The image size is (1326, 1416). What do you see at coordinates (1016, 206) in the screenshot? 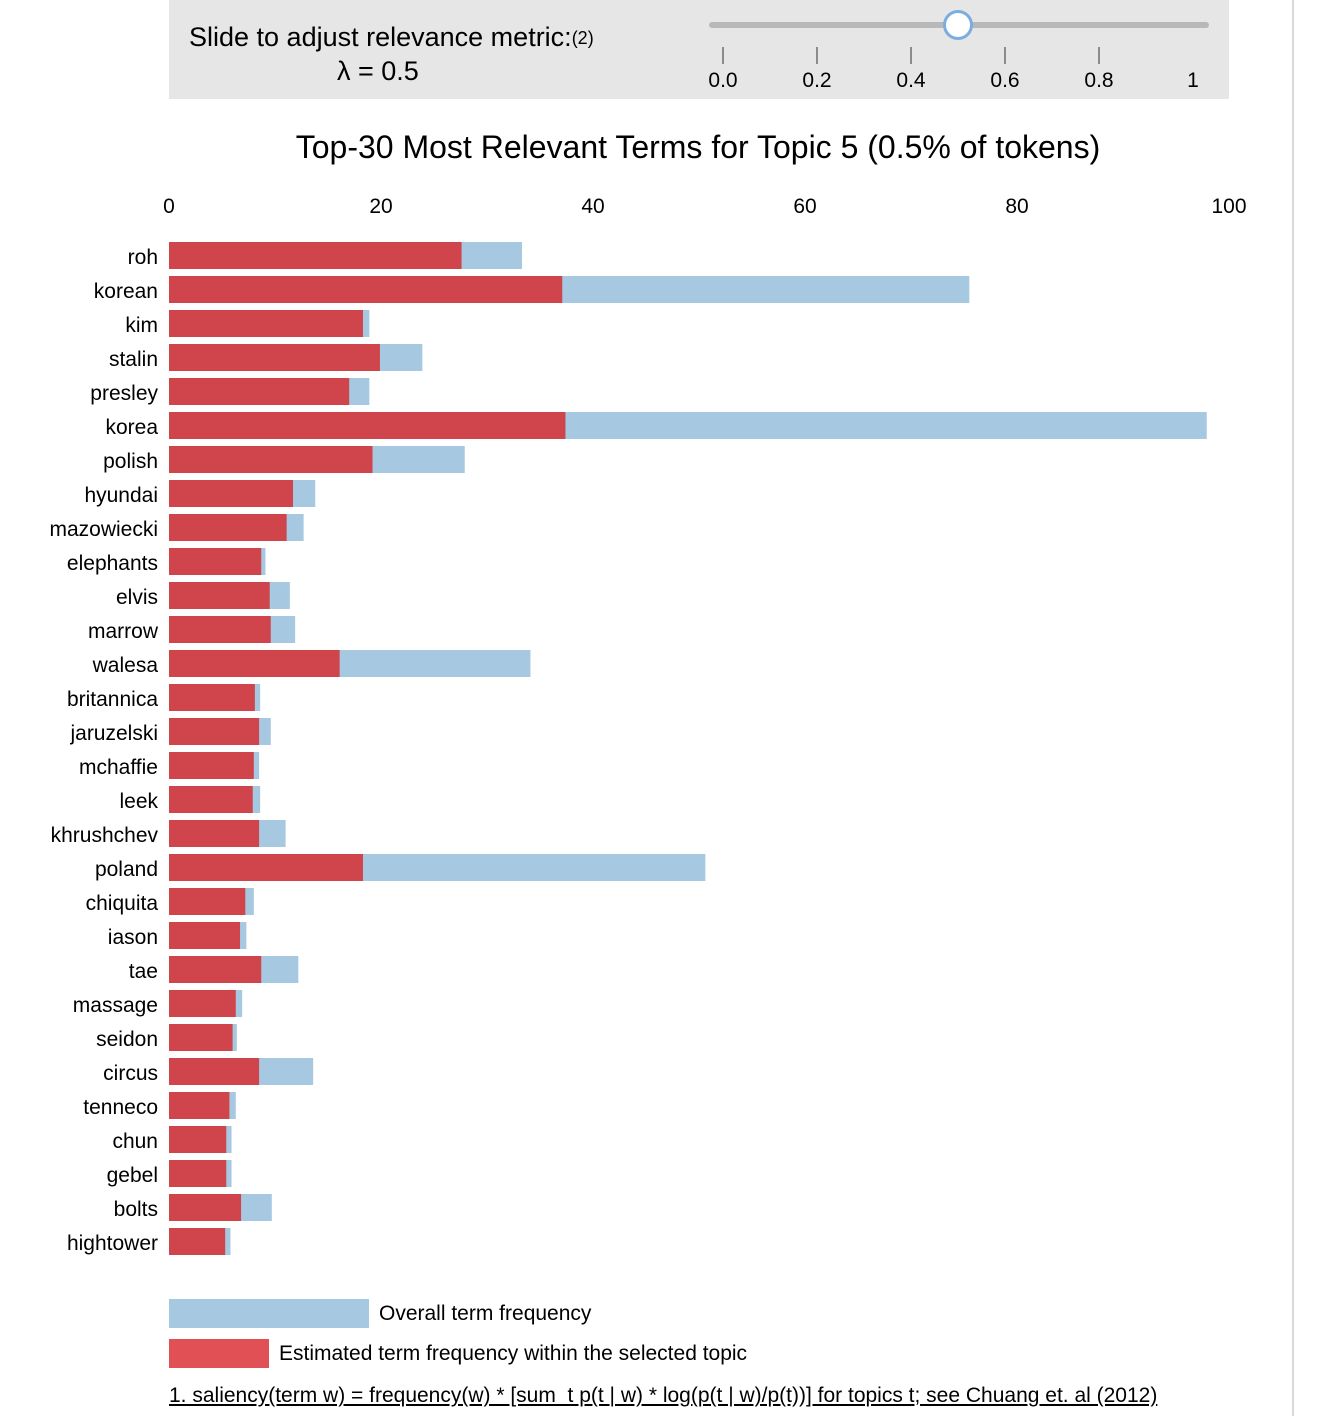
I see `x-tick-label: 80` at bounding box center [1016, 206].